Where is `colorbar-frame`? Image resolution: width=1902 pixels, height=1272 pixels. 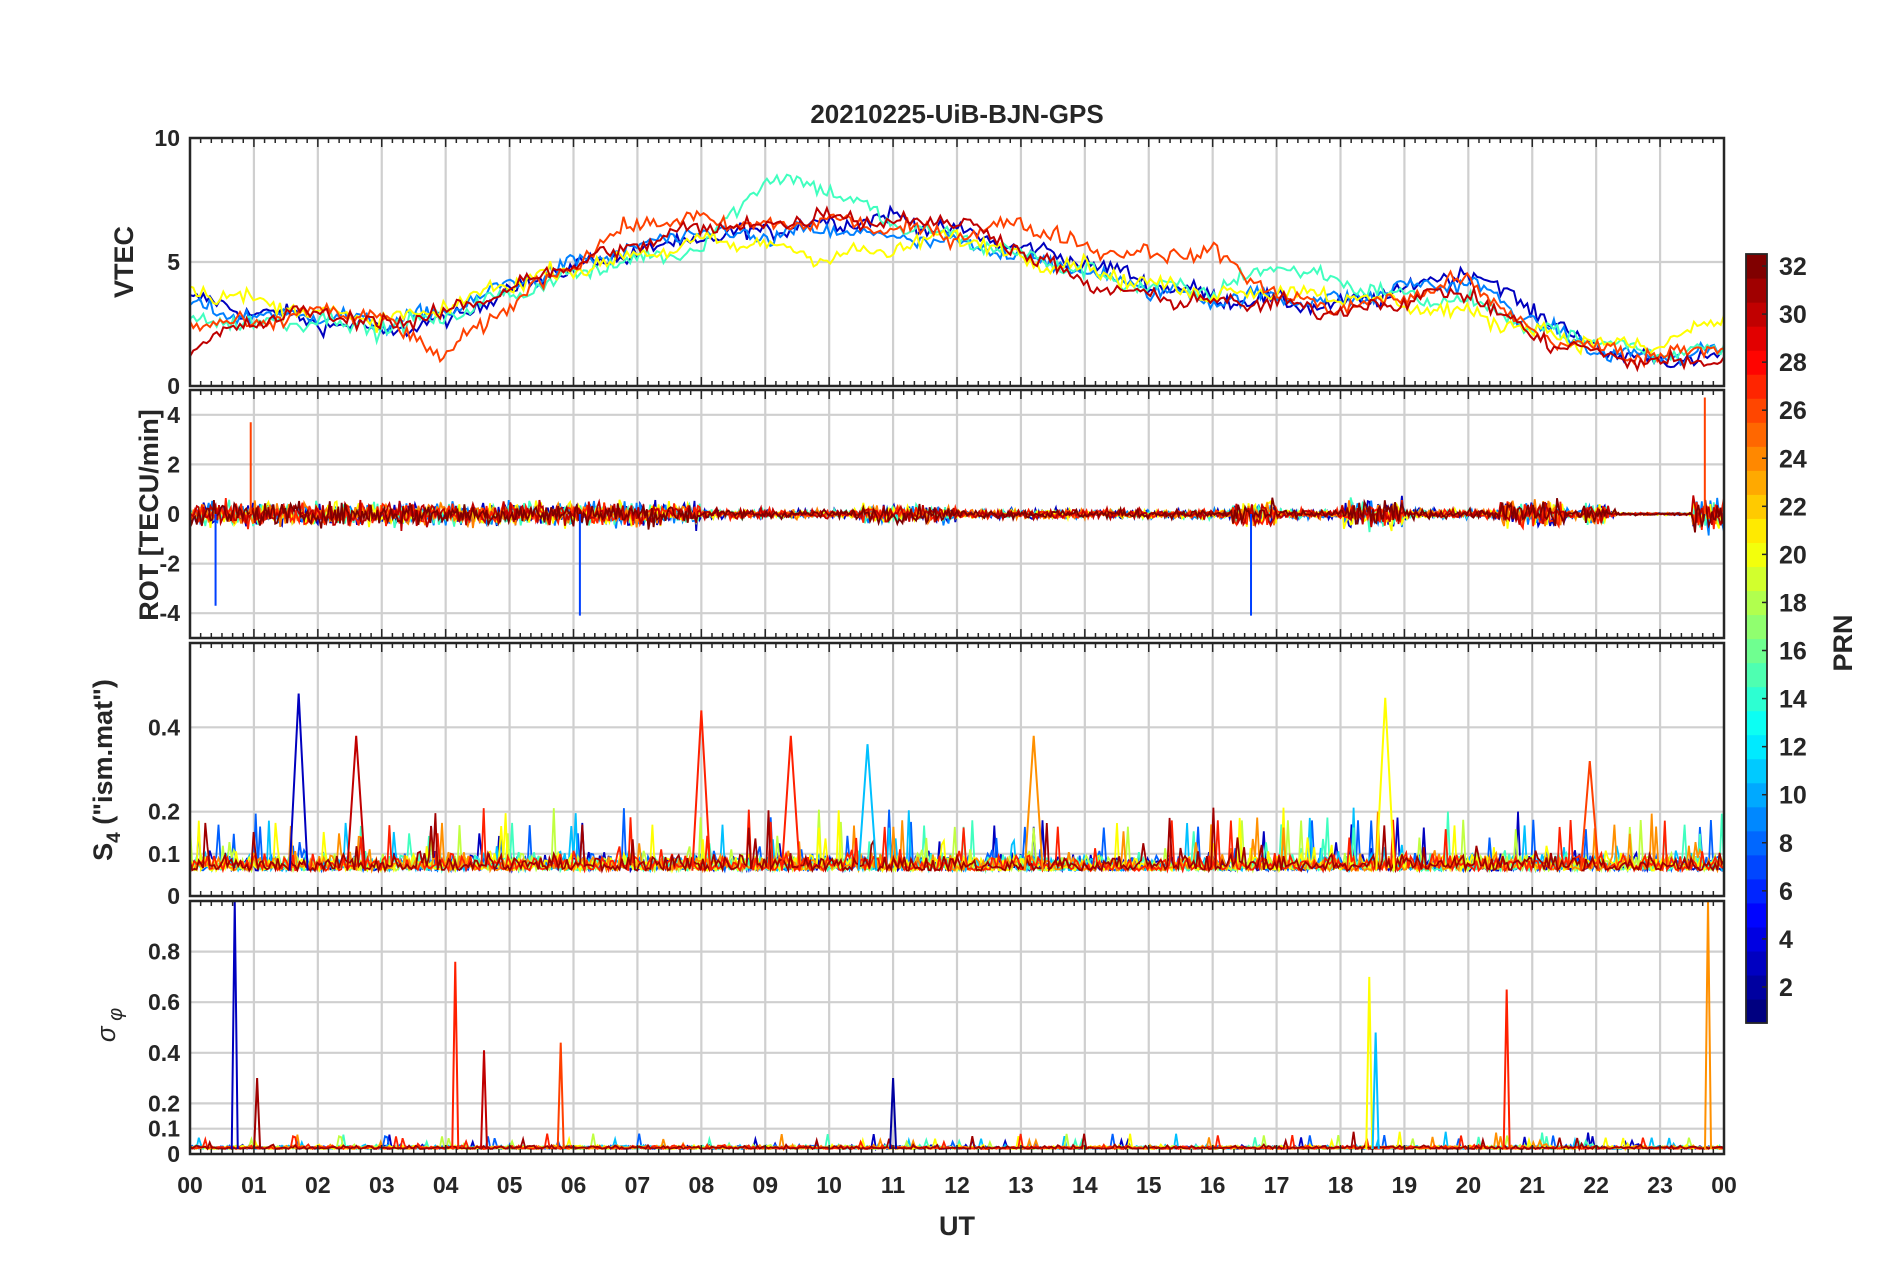 colorbar-frame is located at coordinates (1756, 638).